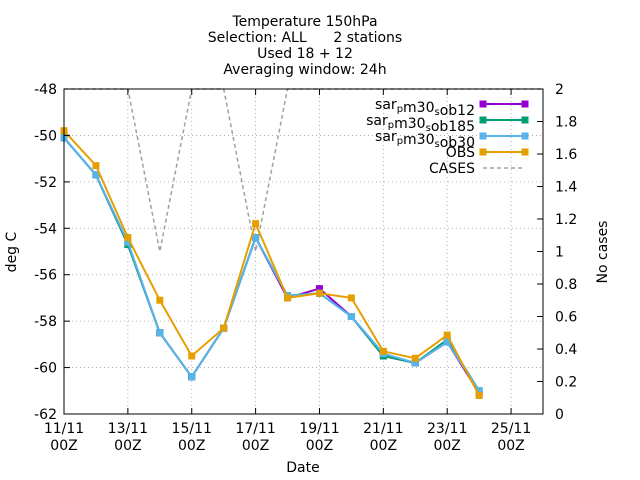 This screenshot has width=640, height=480. I want to click on y-axis-ticks: -48 -50 -52 -54 -56 -58 -60 -62, so click(52, 252).